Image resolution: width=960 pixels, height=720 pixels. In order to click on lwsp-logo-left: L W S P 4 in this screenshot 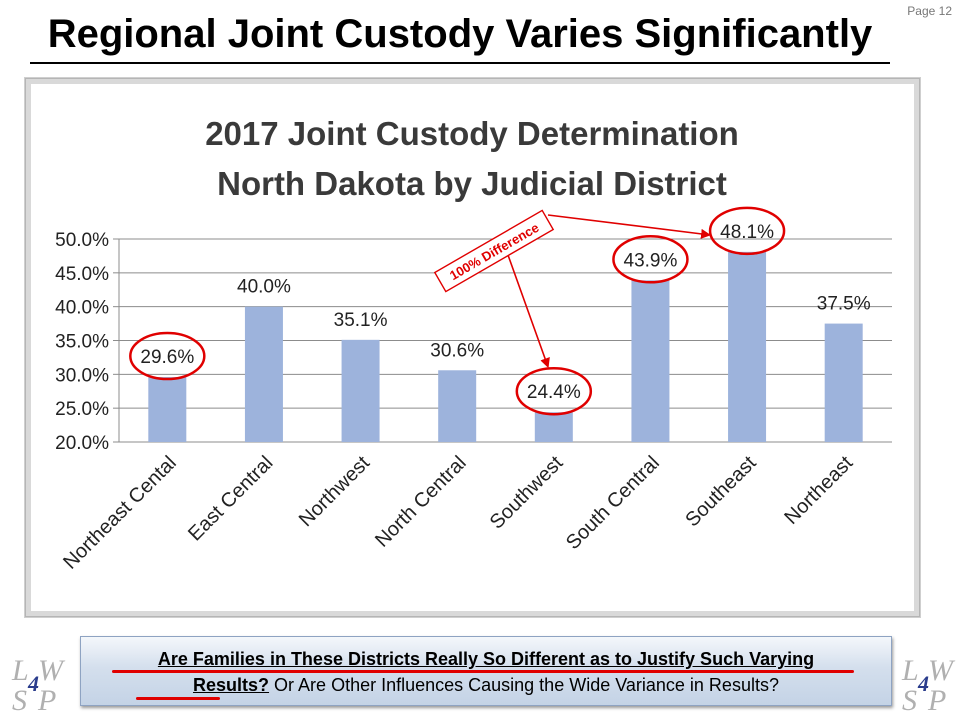, I will do `click(38, 685)`.